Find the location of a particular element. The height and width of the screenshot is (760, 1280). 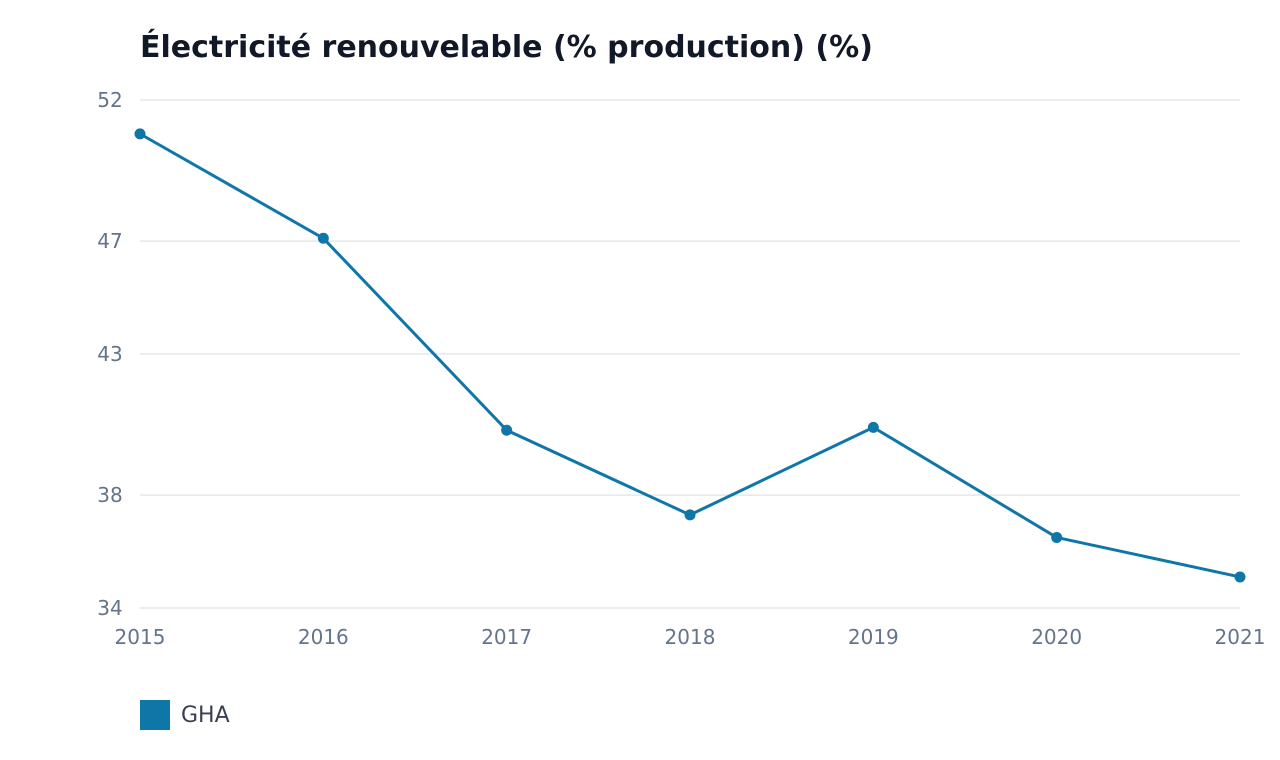

legend-swatch-gha is located at coordinates (155, 715).